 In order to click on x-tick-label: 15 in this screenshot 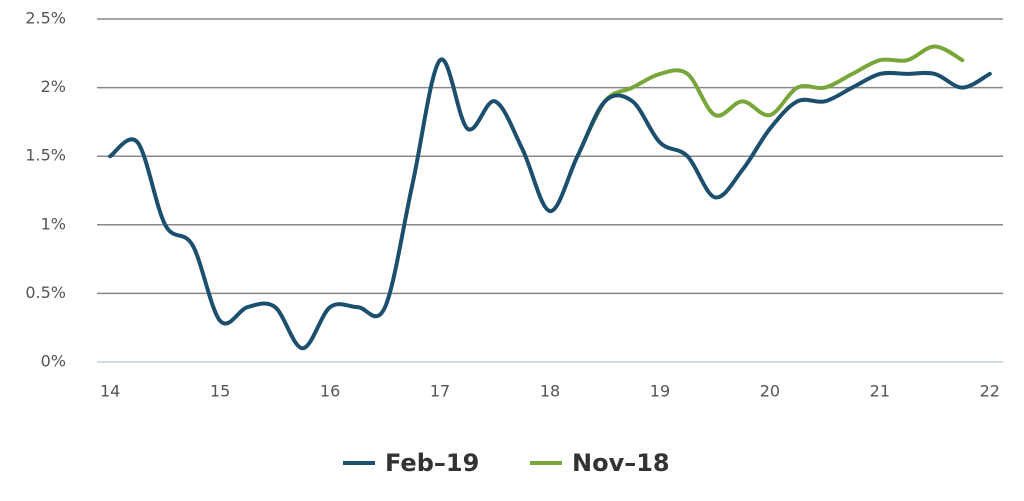, I will do `click(220, 391)`.